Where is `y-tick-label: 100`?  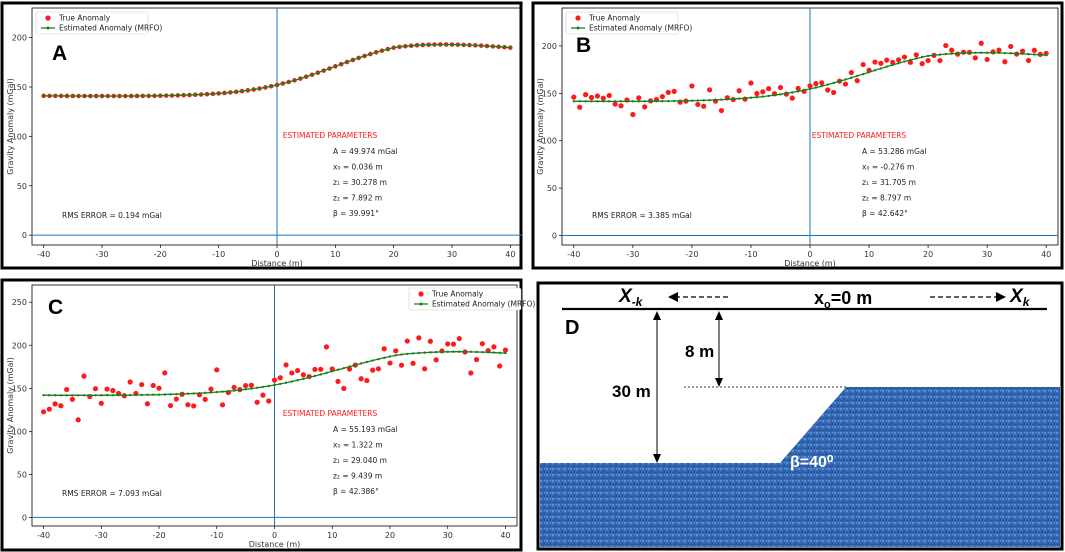
y-tick-label: 100 is located at coordinates (549, 141).